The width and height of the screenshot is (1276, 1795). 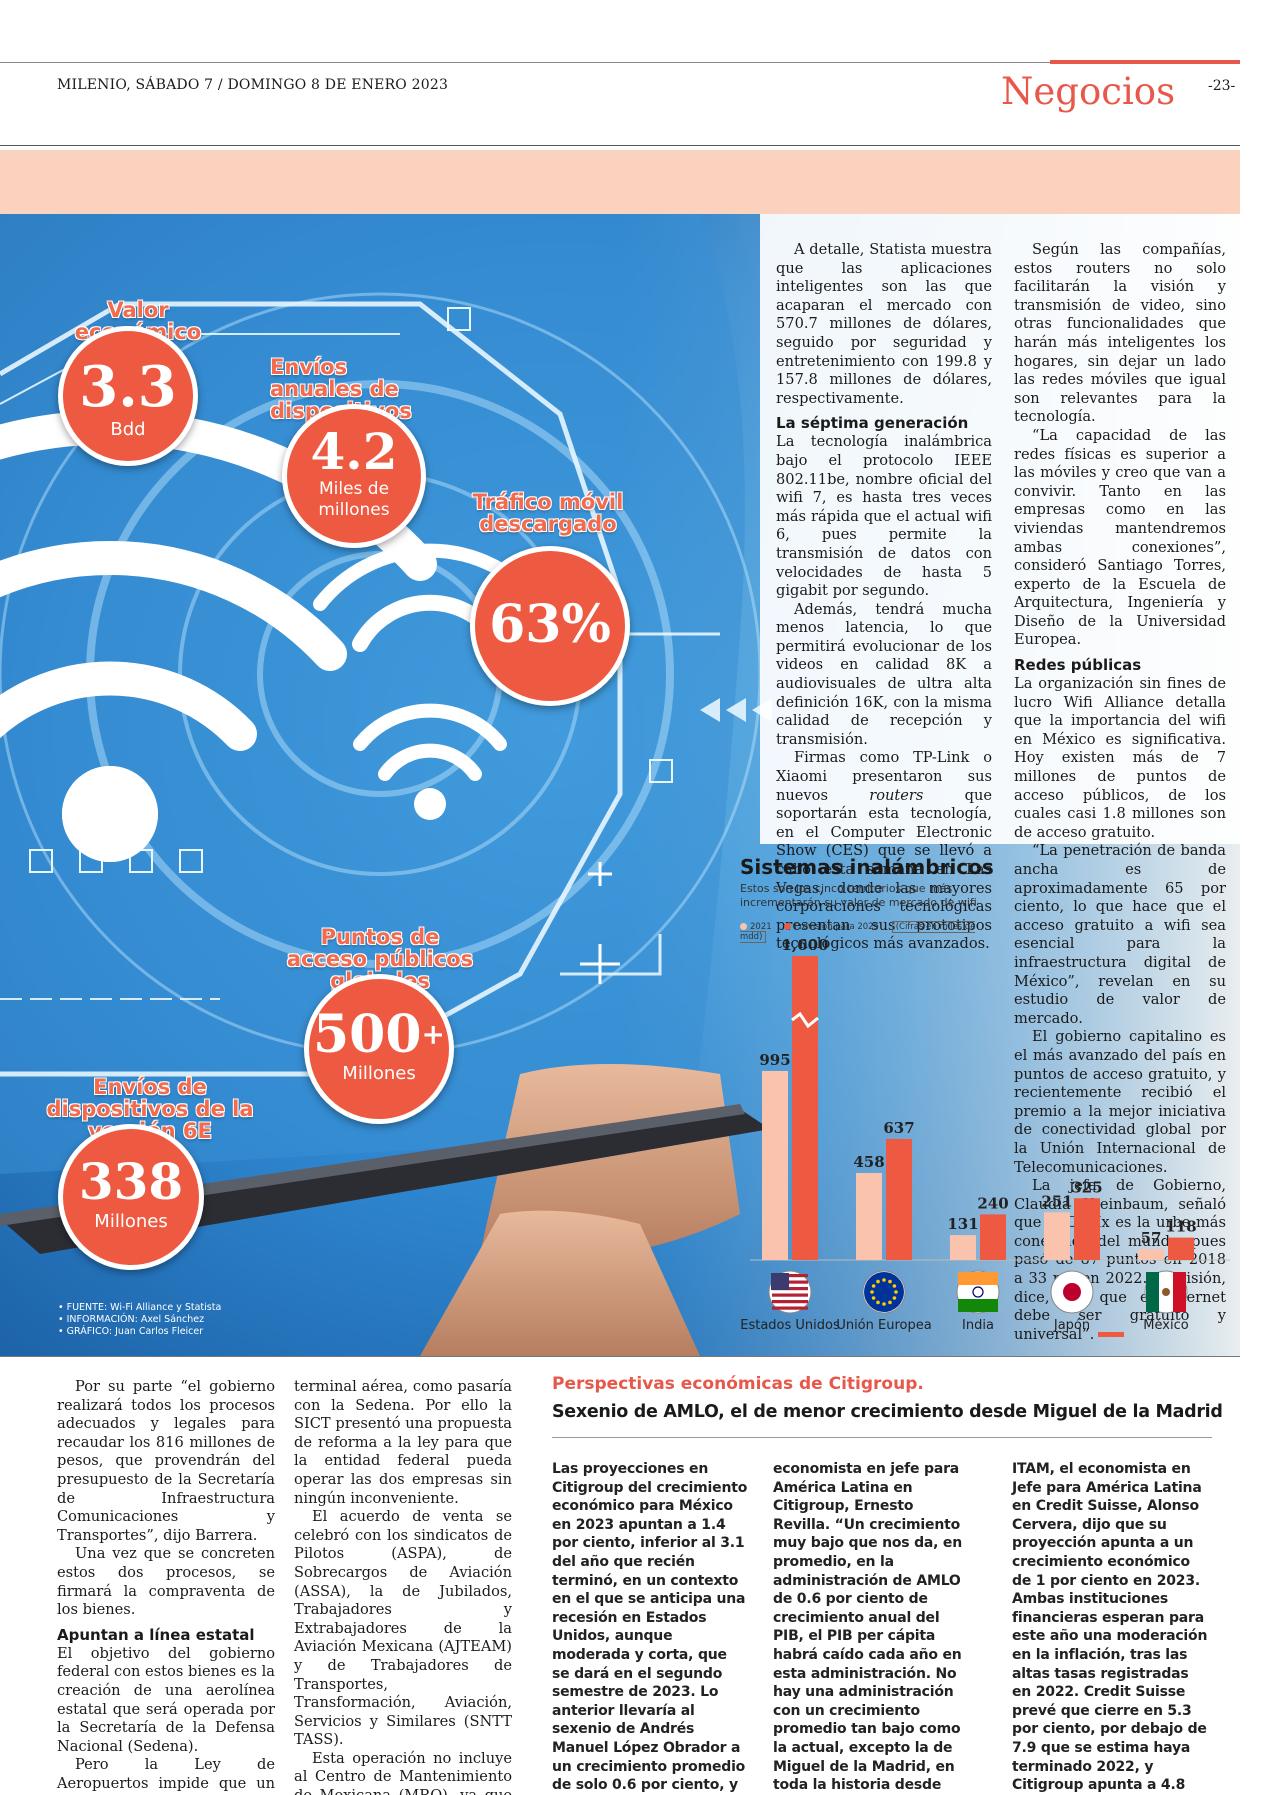 What do you see at coordinates (131, 1331) in the screenshot?
I see `credit-graphic: • GRÁFICO: Juan Carlos Fleicer` at bounding box center [131, 1331].